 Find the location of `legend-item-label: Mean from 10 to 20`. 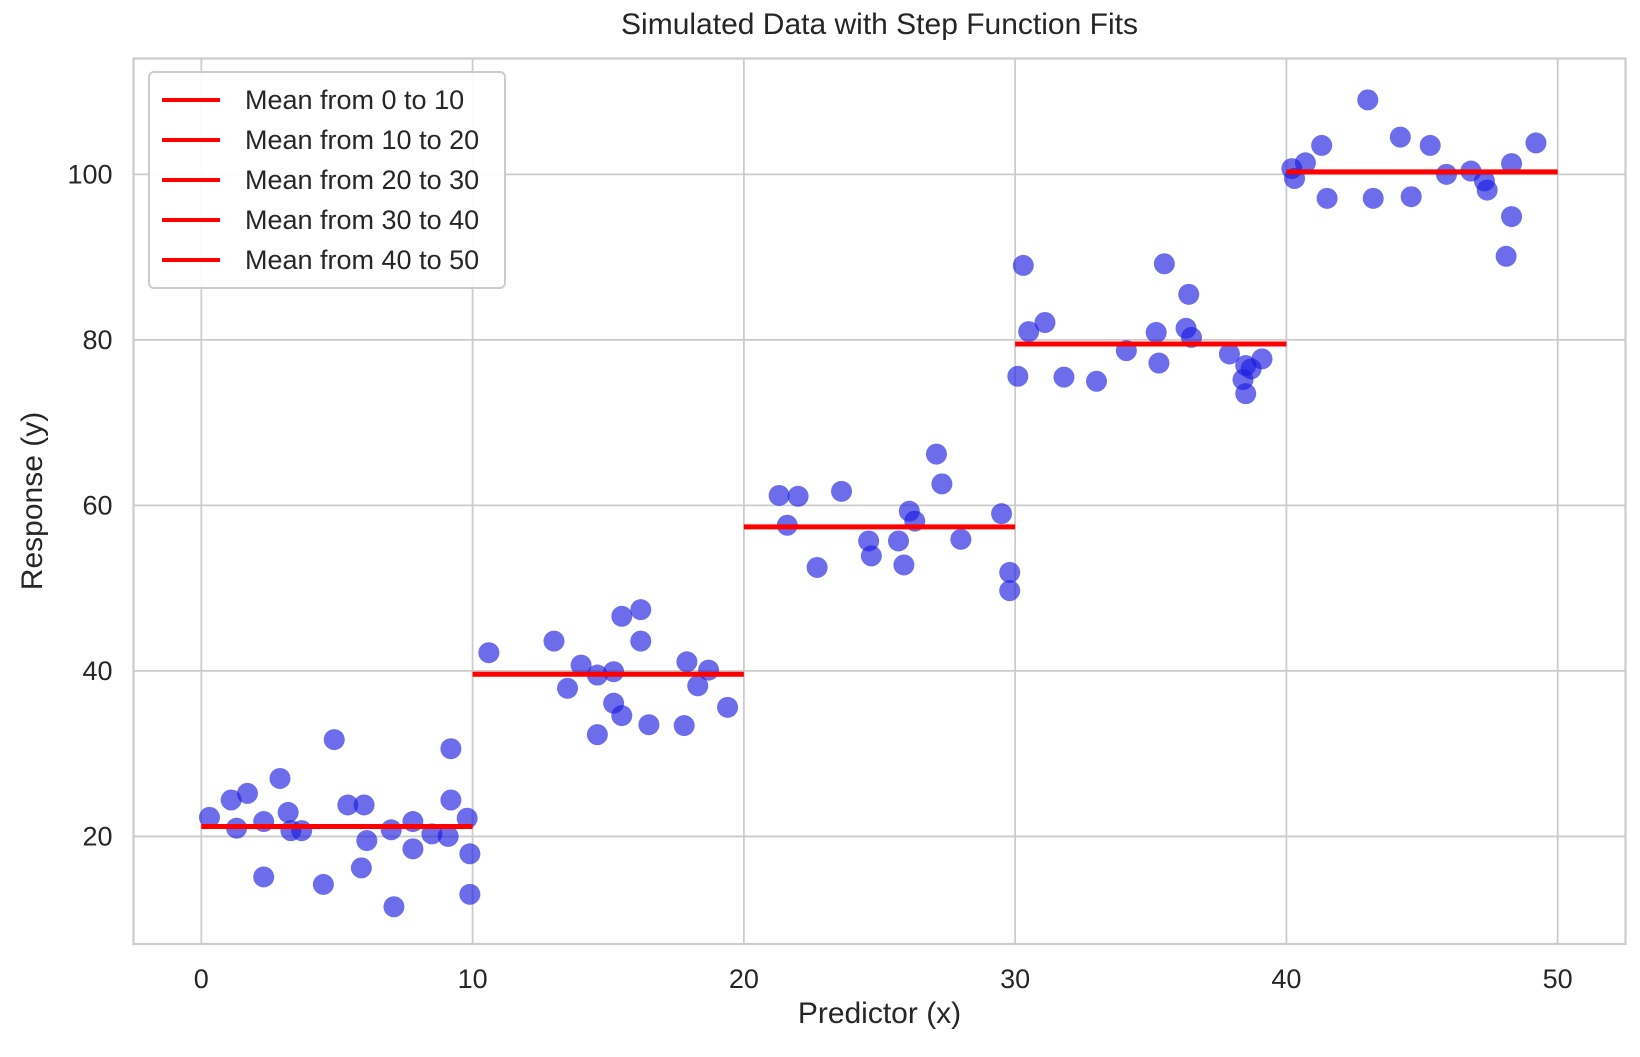

legend-item-label: Mean from 10 to 20 is located at coordinates (362, 139).